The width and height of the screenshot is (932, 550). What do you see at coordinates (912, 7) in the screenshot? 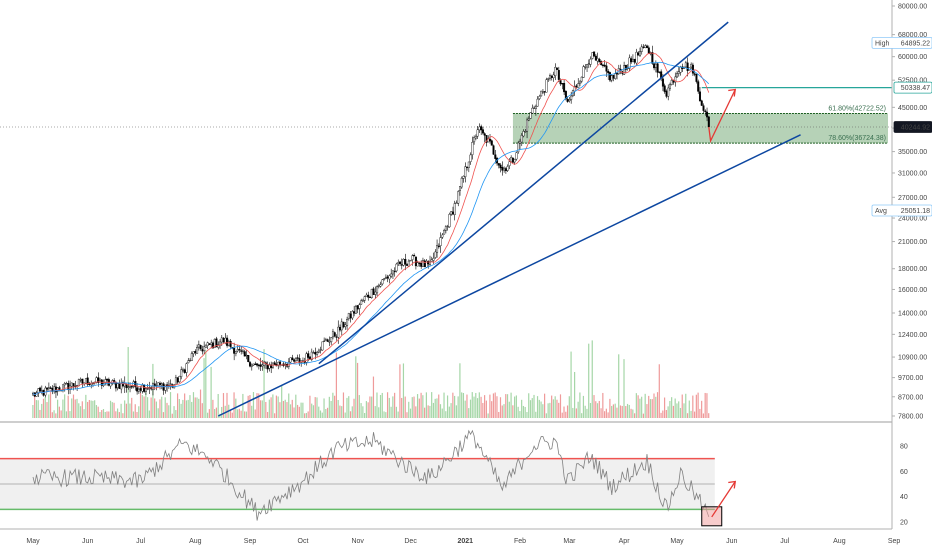
I see `price-tick-label: 80000.00` at bounding box center [912, 7].